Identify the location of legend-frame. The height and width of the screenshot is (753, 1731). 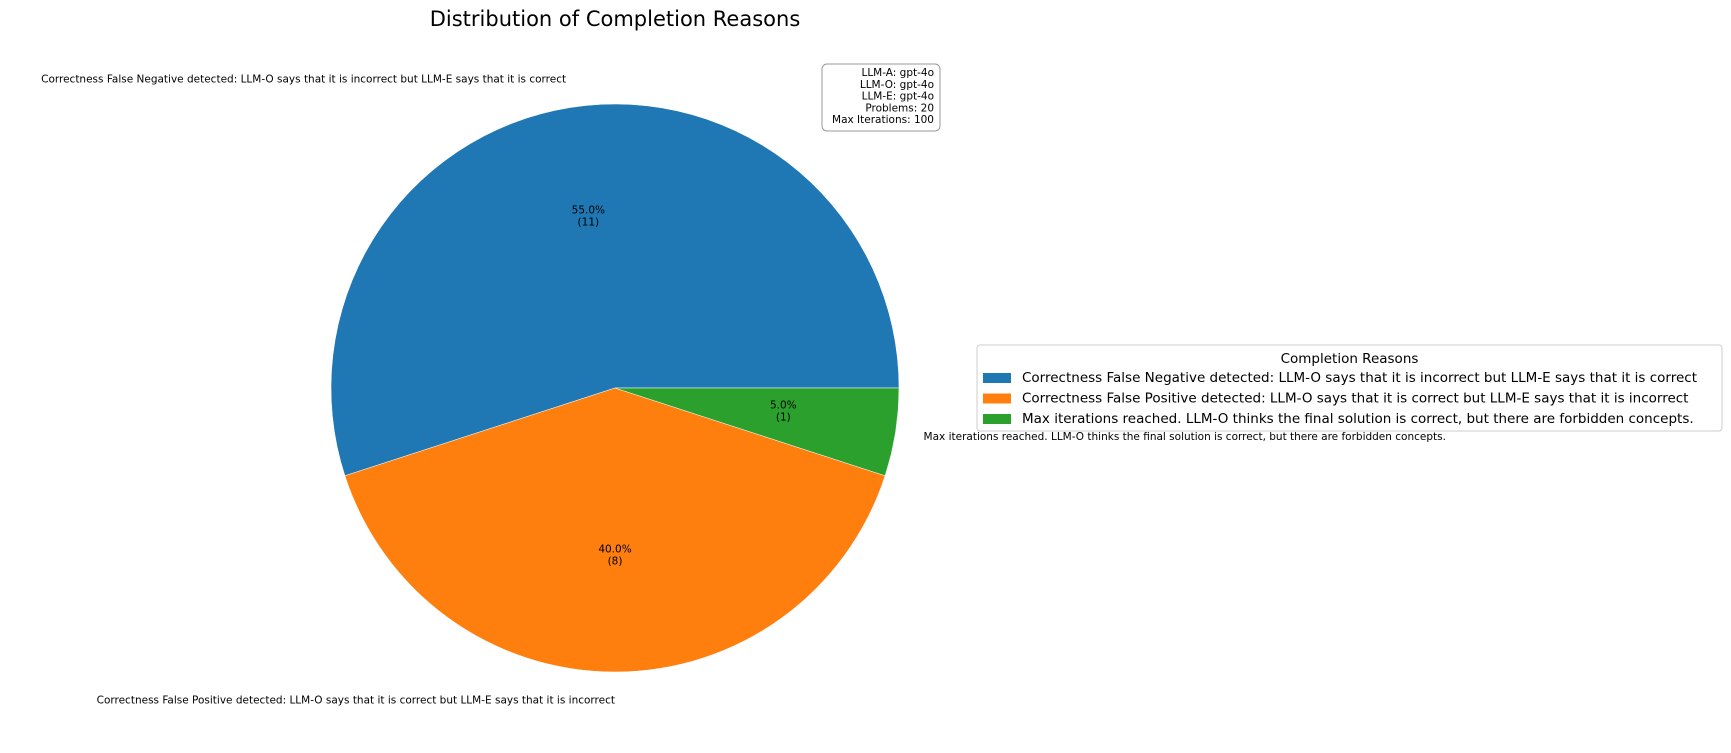
(1349, 388).